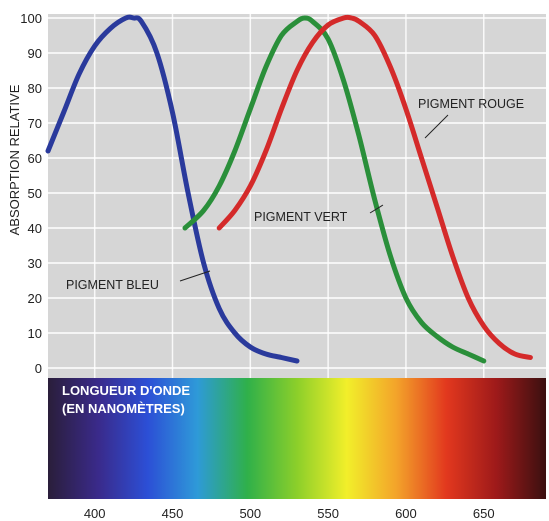 The width and height of the screenshot is (549, 521). Describe the element at coordinates (195, 276) in the screenshot. I see `pigment-bleu-leader` at that location.